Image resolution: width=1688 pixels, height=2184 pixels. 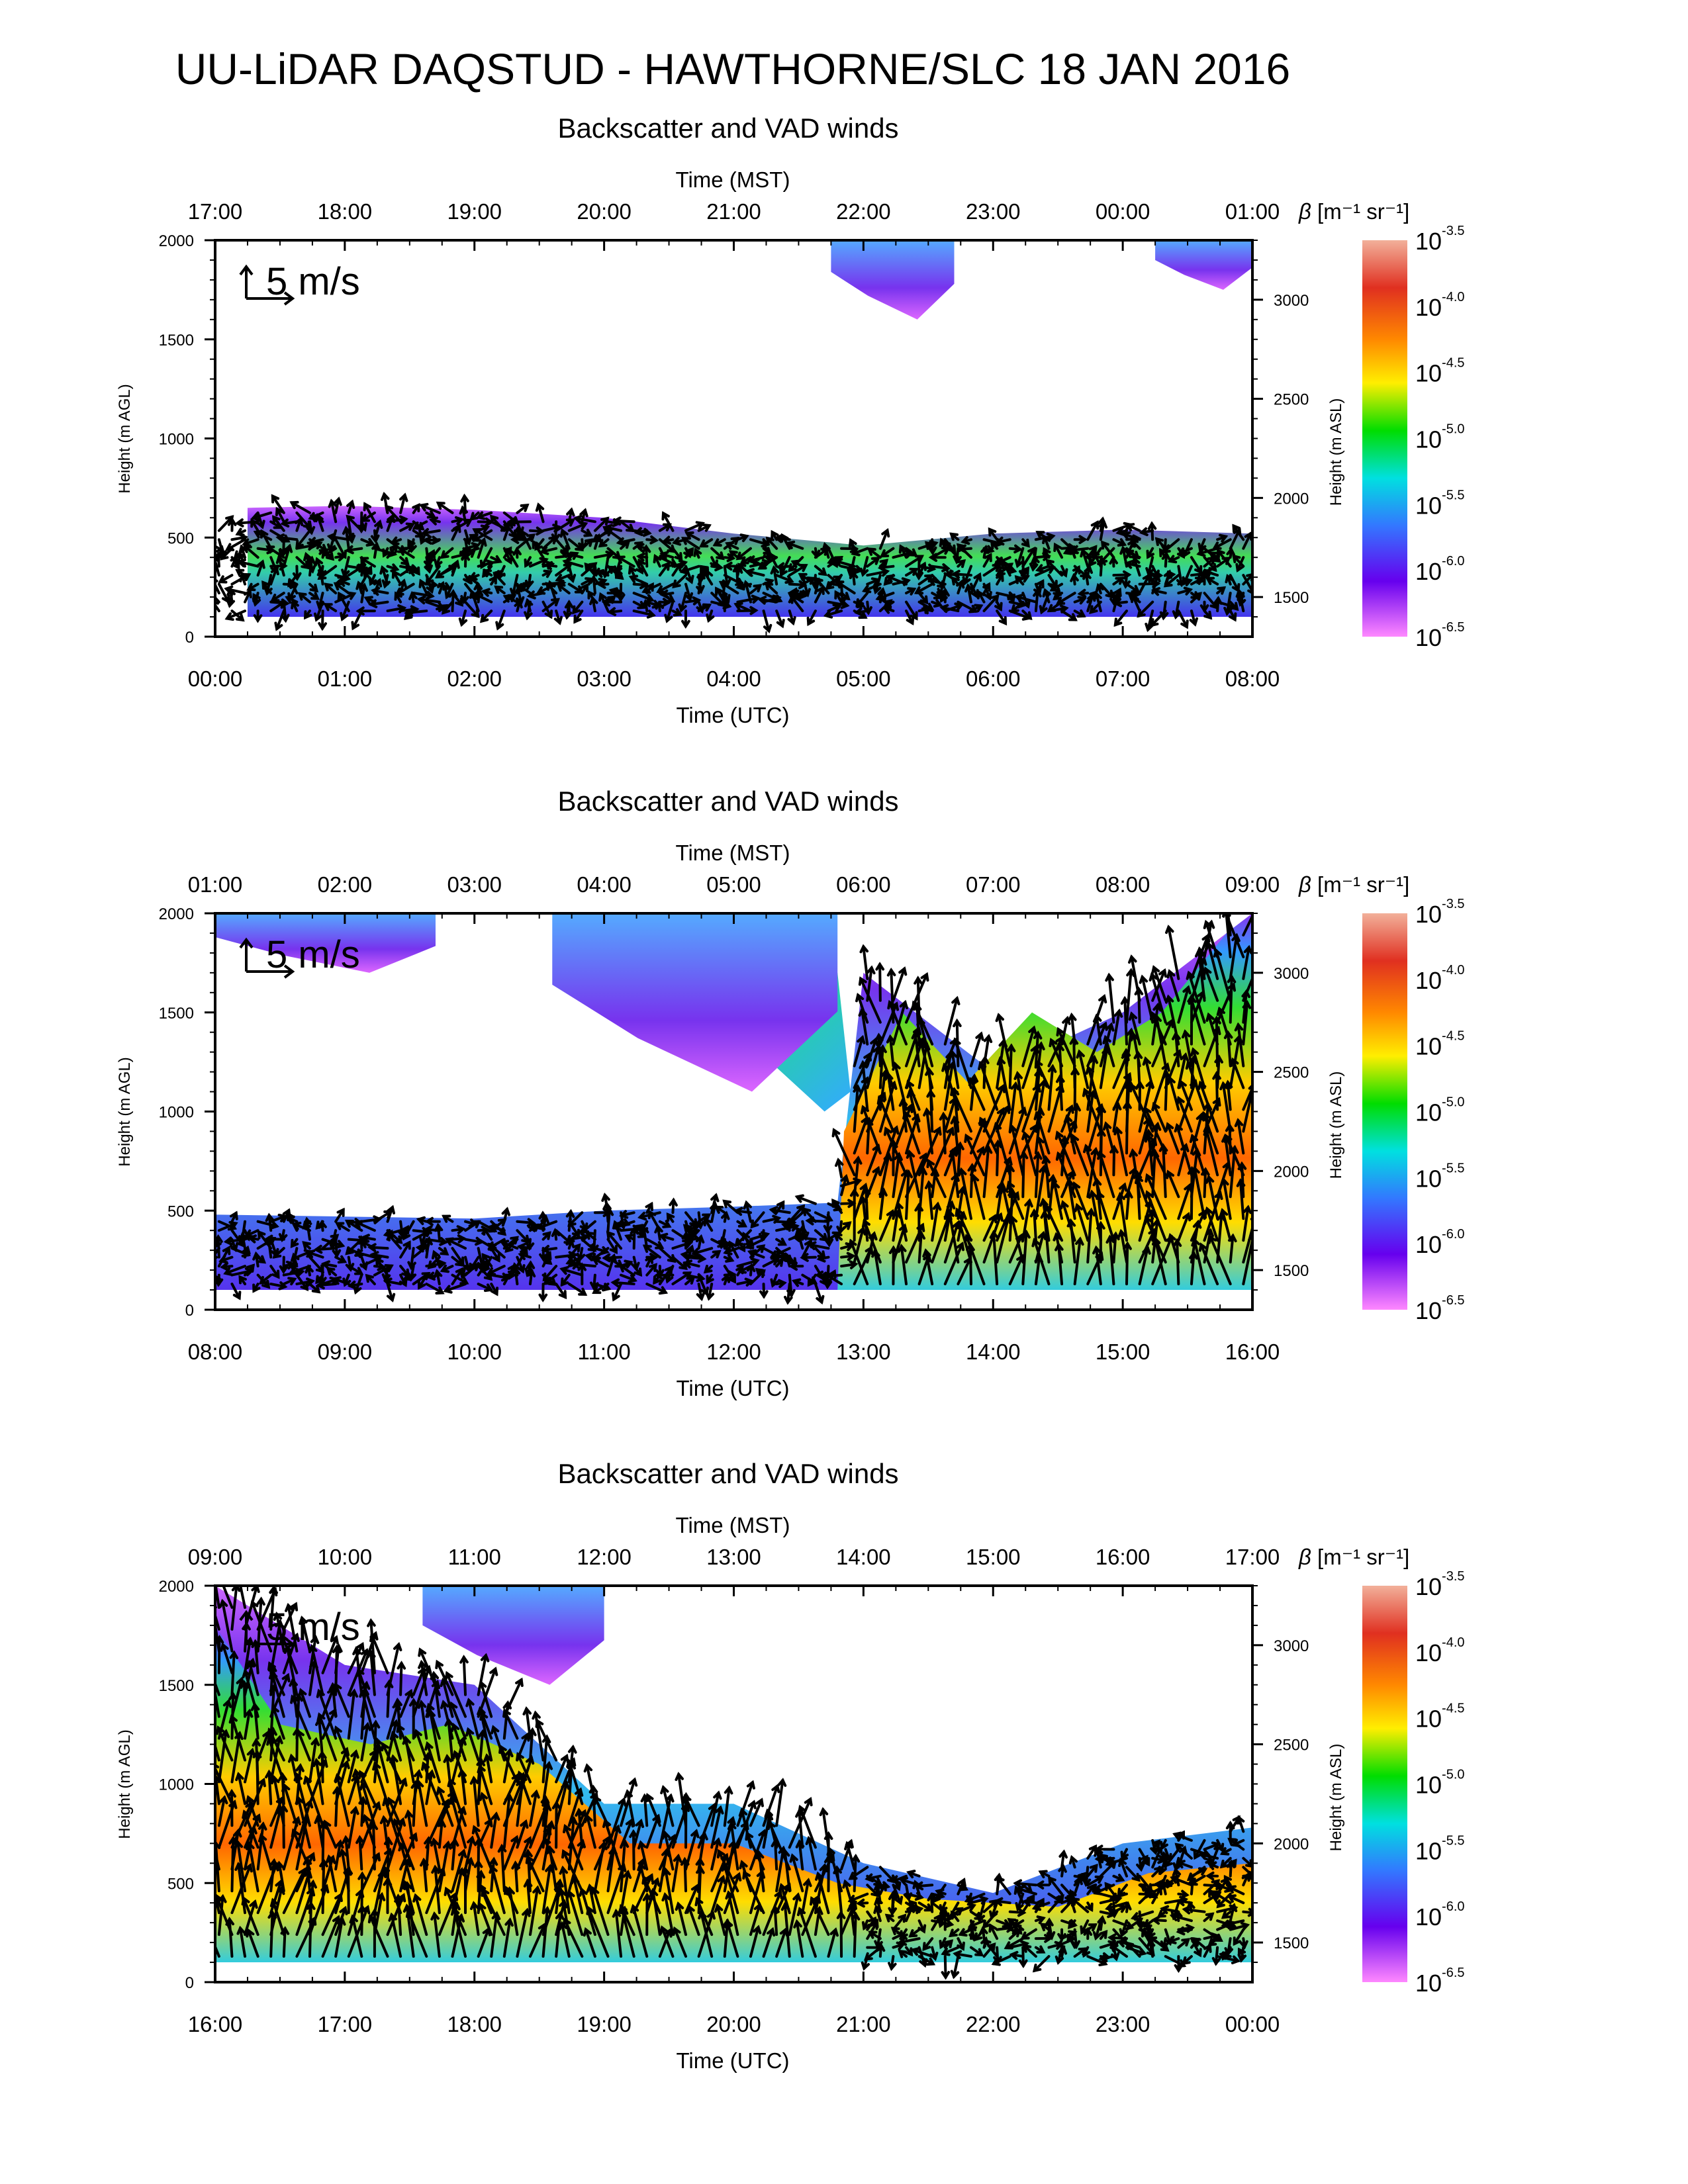 I want to click on x-tick-label-mst: 00:00, so click(x=1123, y=211).